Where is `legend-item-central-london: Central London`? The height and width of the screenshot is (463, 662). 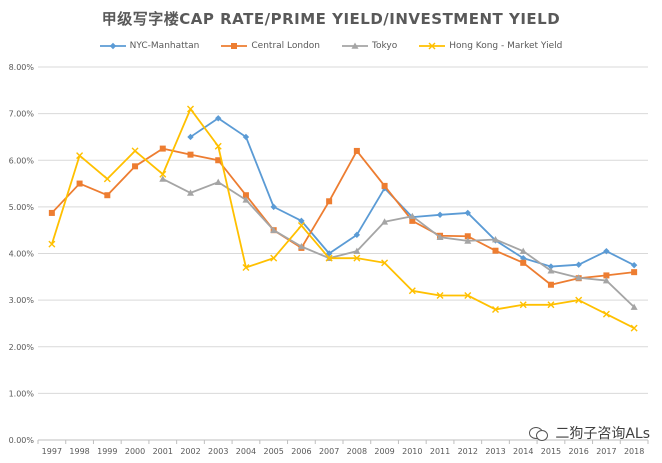 legend-item-central-london: Central London is located at coordinates (270, 46).